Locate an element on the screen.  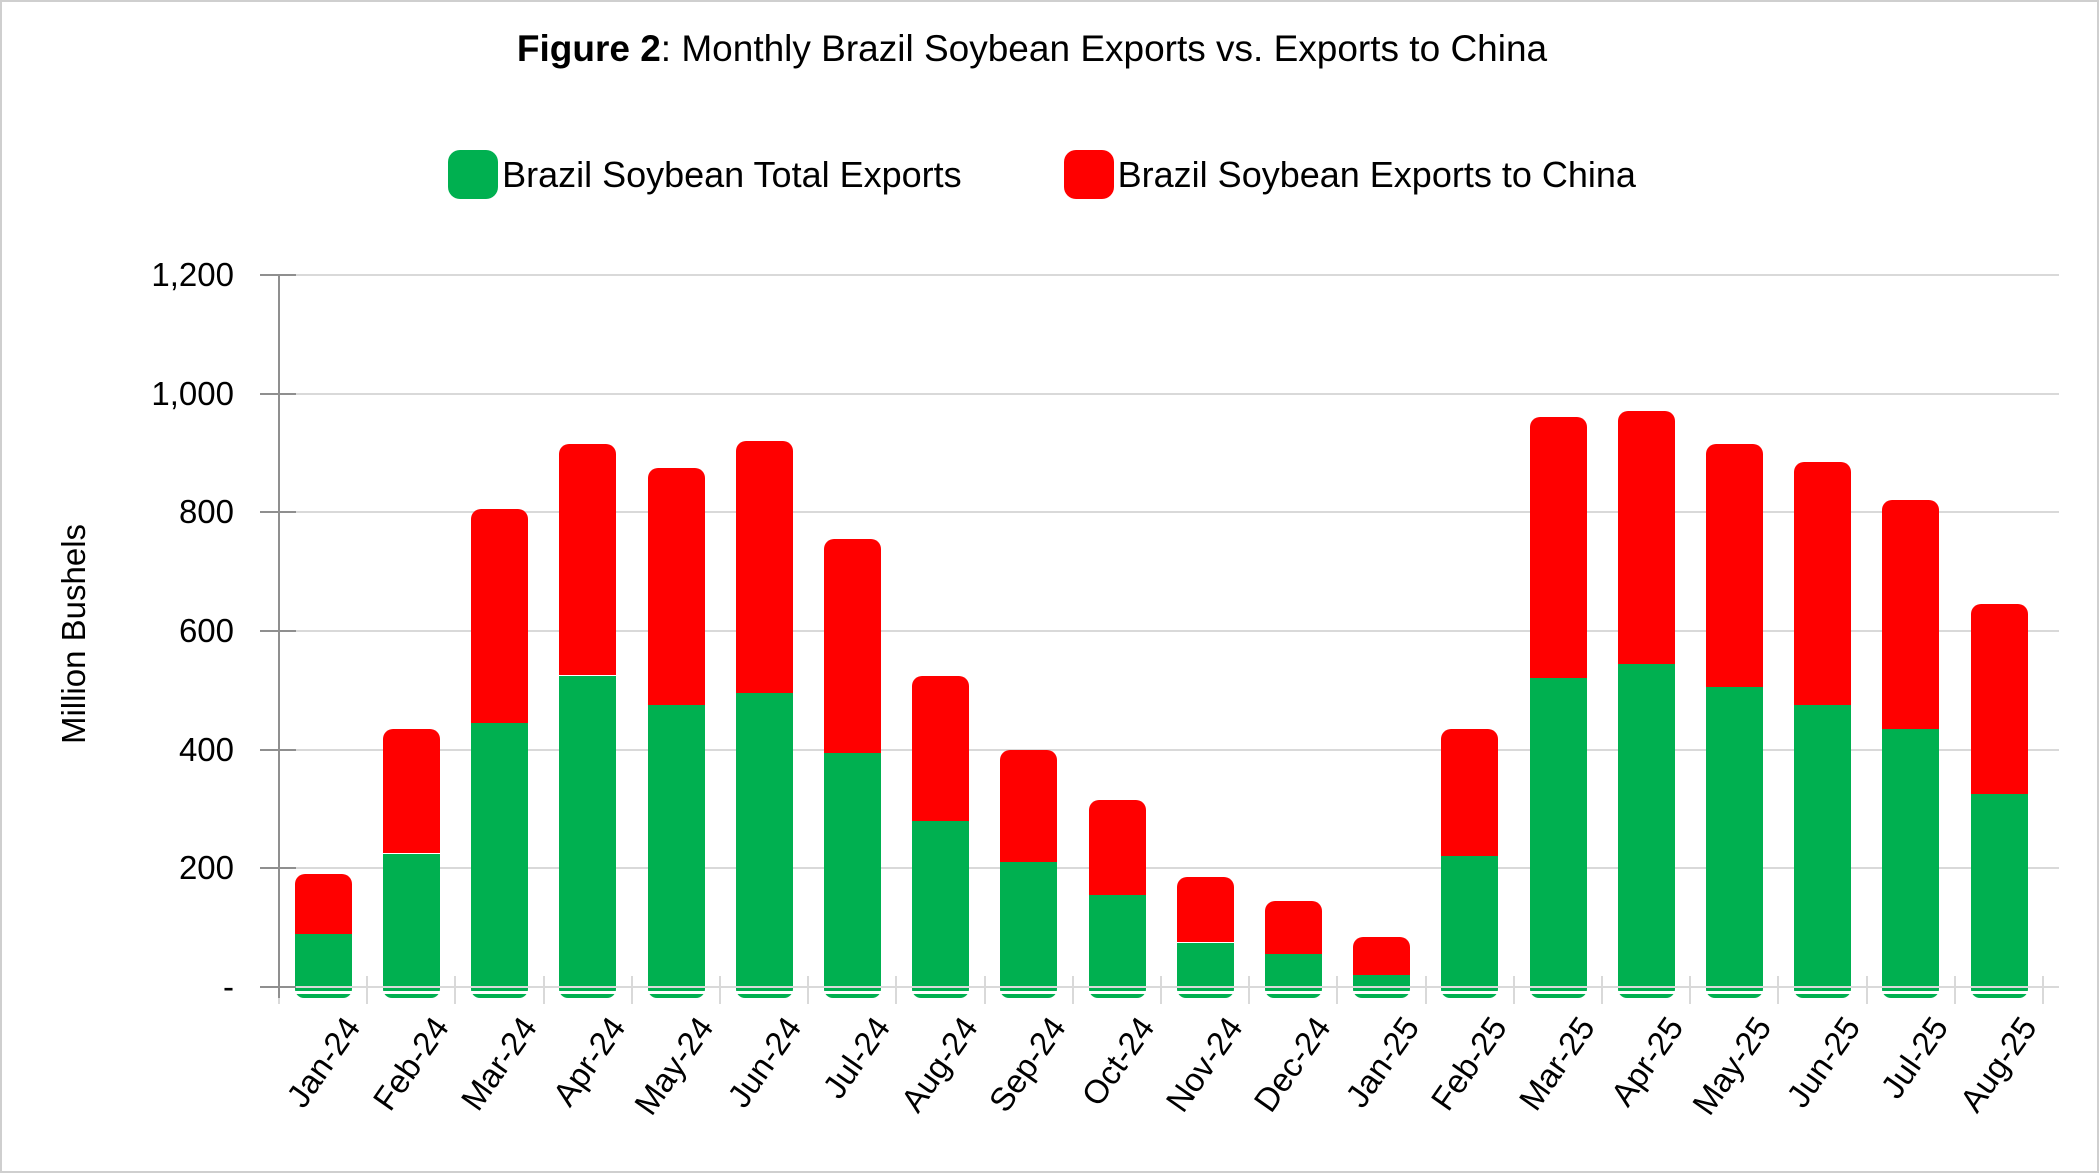
x-tick-label-Nov-24: Nov-24 is located at coordinates (1204, 1064).